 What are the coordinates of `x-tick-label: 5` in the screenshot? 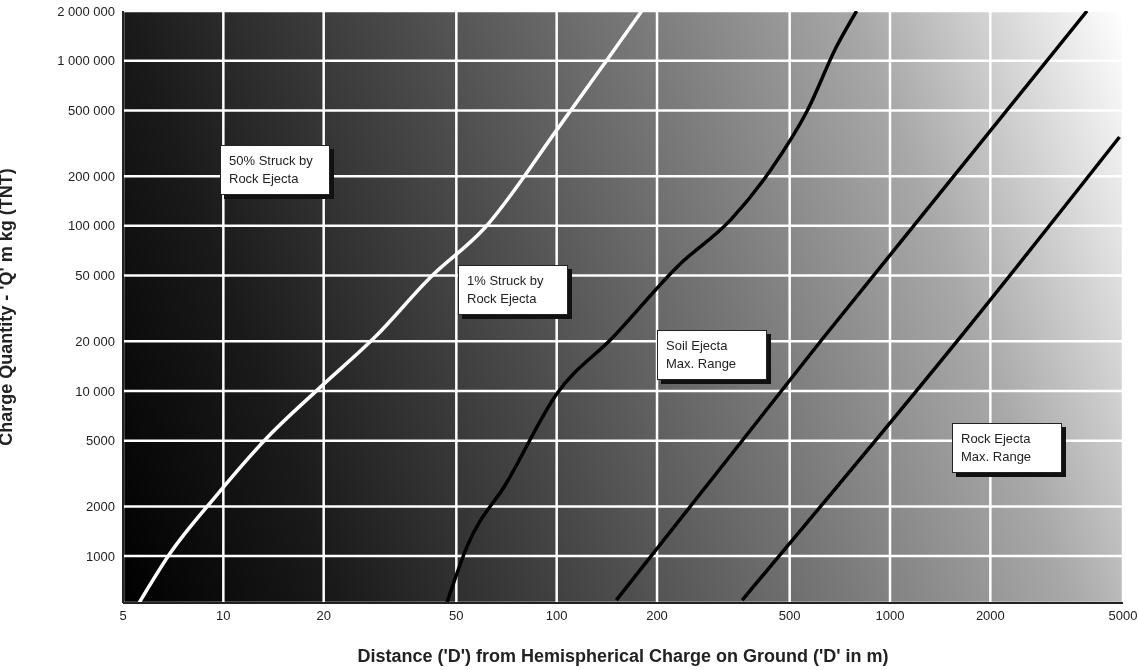 It's located at (123, 616).